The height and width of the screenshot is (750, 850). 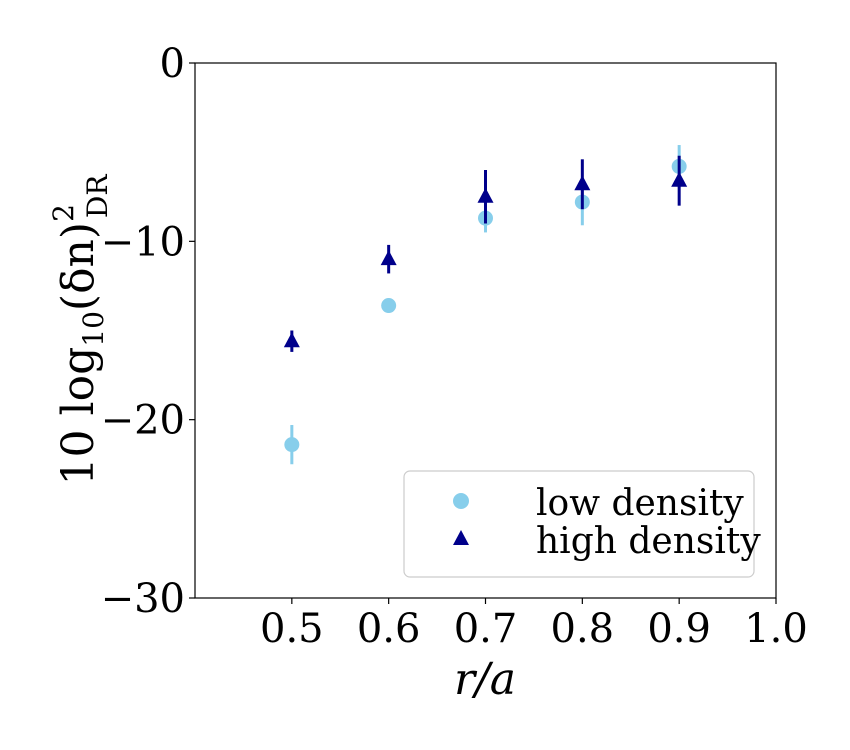 What do you see at coordinates (78, 266) in the screenshot?
I see `y-label-expr: (δn)` at bounding box center [78, 266].